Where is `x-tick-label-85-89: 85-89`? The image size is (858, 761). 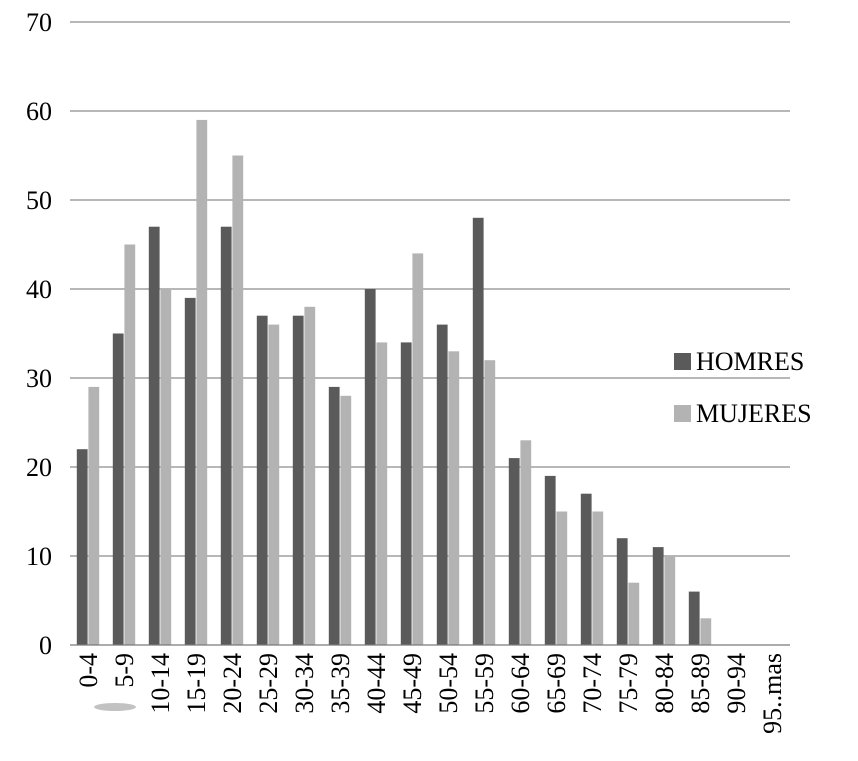
x-tick-label-85-89: 85-89 is located at coordinates (700, 683).